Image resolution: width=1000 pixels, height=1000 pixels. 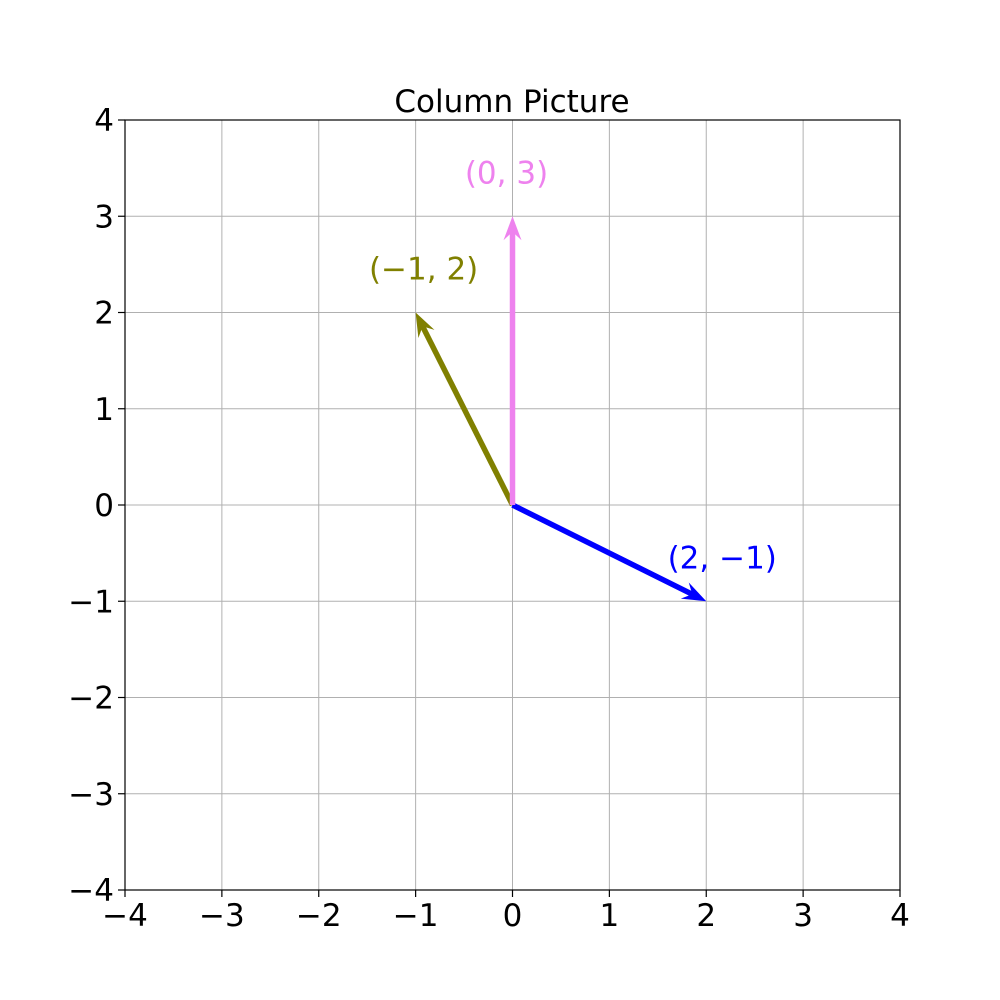 What do you see at coordinates (104, 506) in the screenshot?
I see `y-tick-label: 0` at bounding box center [104, 506].